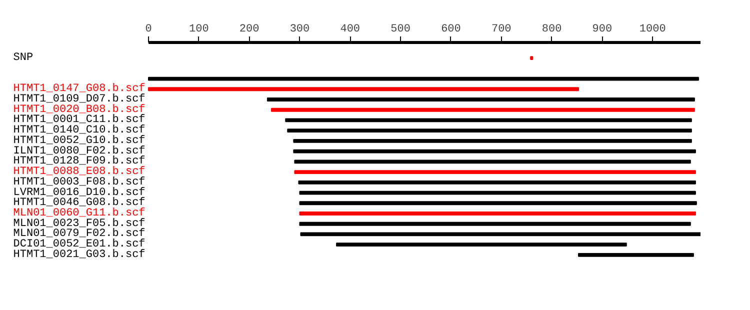 The height and width of the screenshot is (310, 750). I want to click on x-tick-label: 0, so click(148, 30).